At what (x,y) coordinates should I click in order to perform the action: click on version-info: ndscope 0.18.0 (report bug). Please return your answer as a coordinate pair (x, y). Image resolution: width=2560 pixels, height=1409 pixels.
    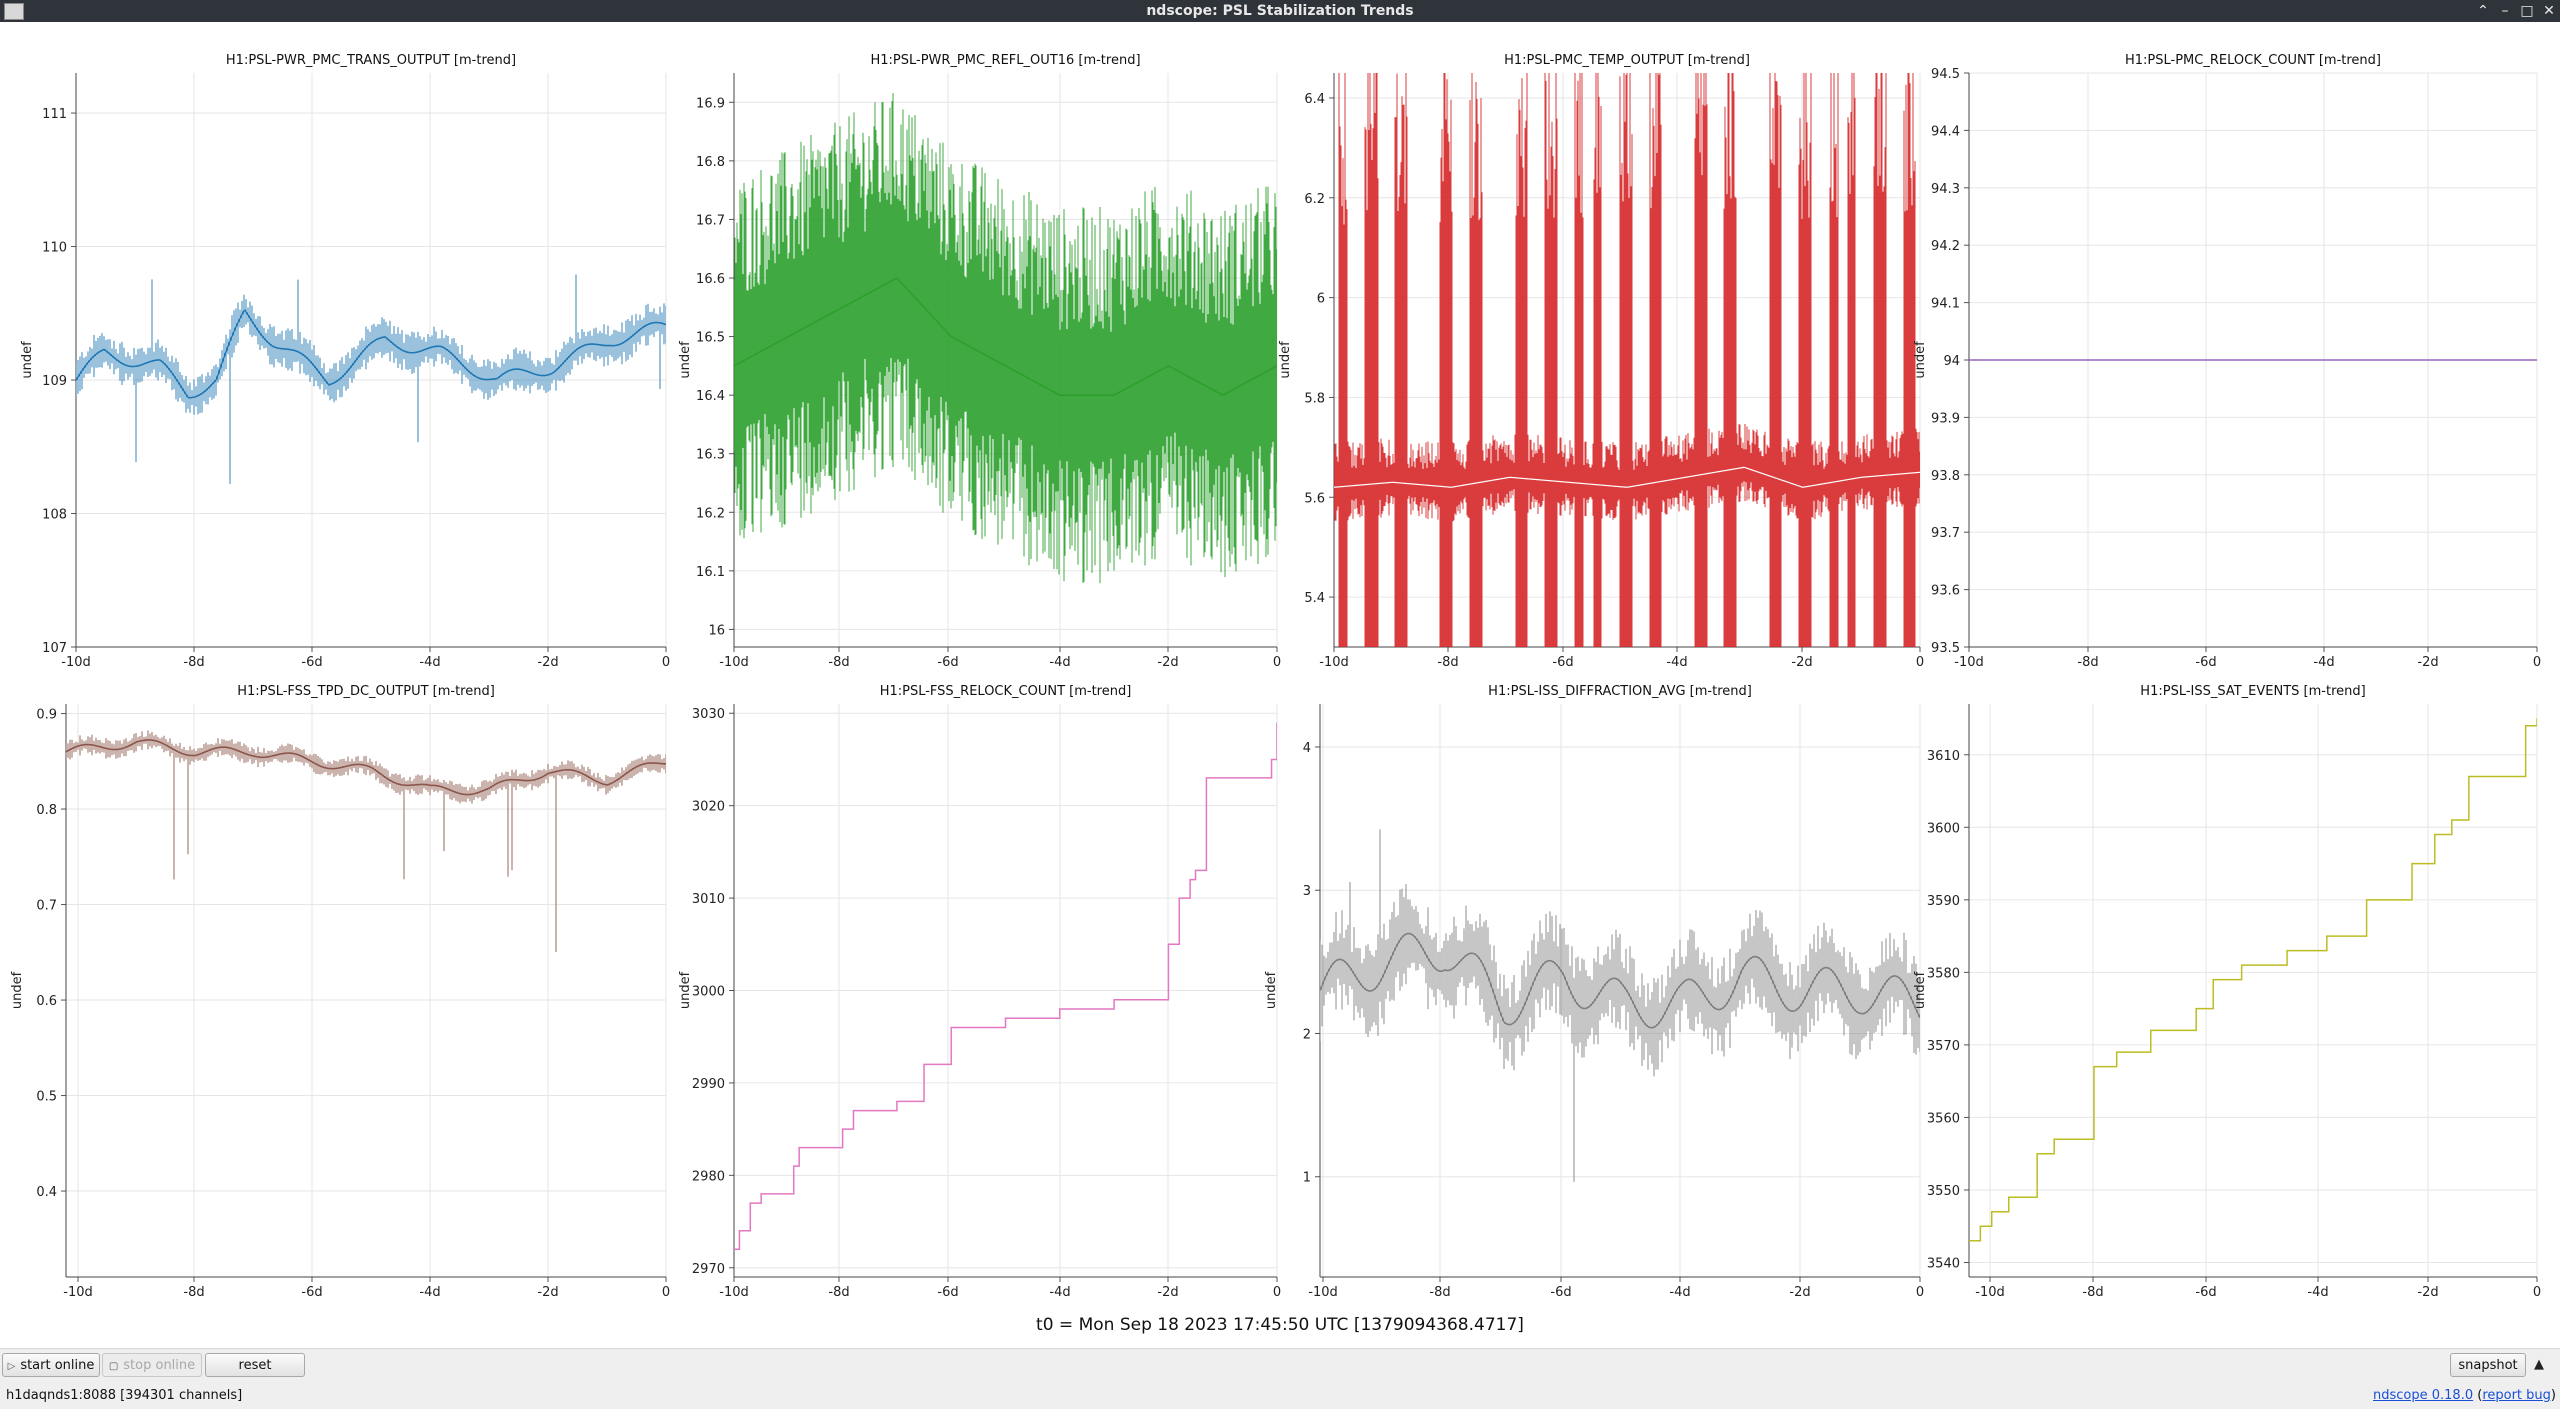
    Looking at the image, I should click on (2464, 1395).